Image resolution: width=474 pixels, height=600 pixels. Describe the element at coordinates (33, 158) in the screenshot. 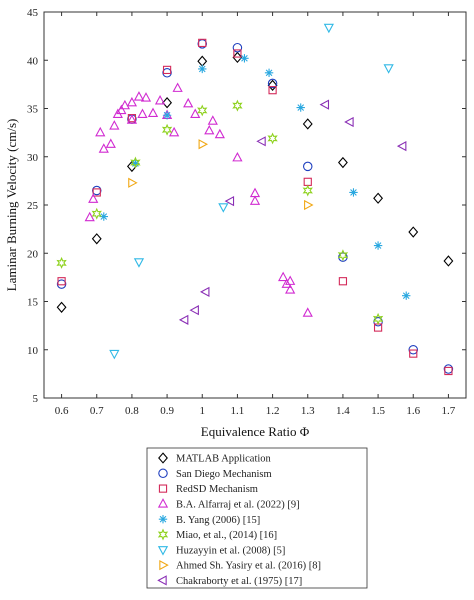

I see `y-tick-label: 30` at that location.